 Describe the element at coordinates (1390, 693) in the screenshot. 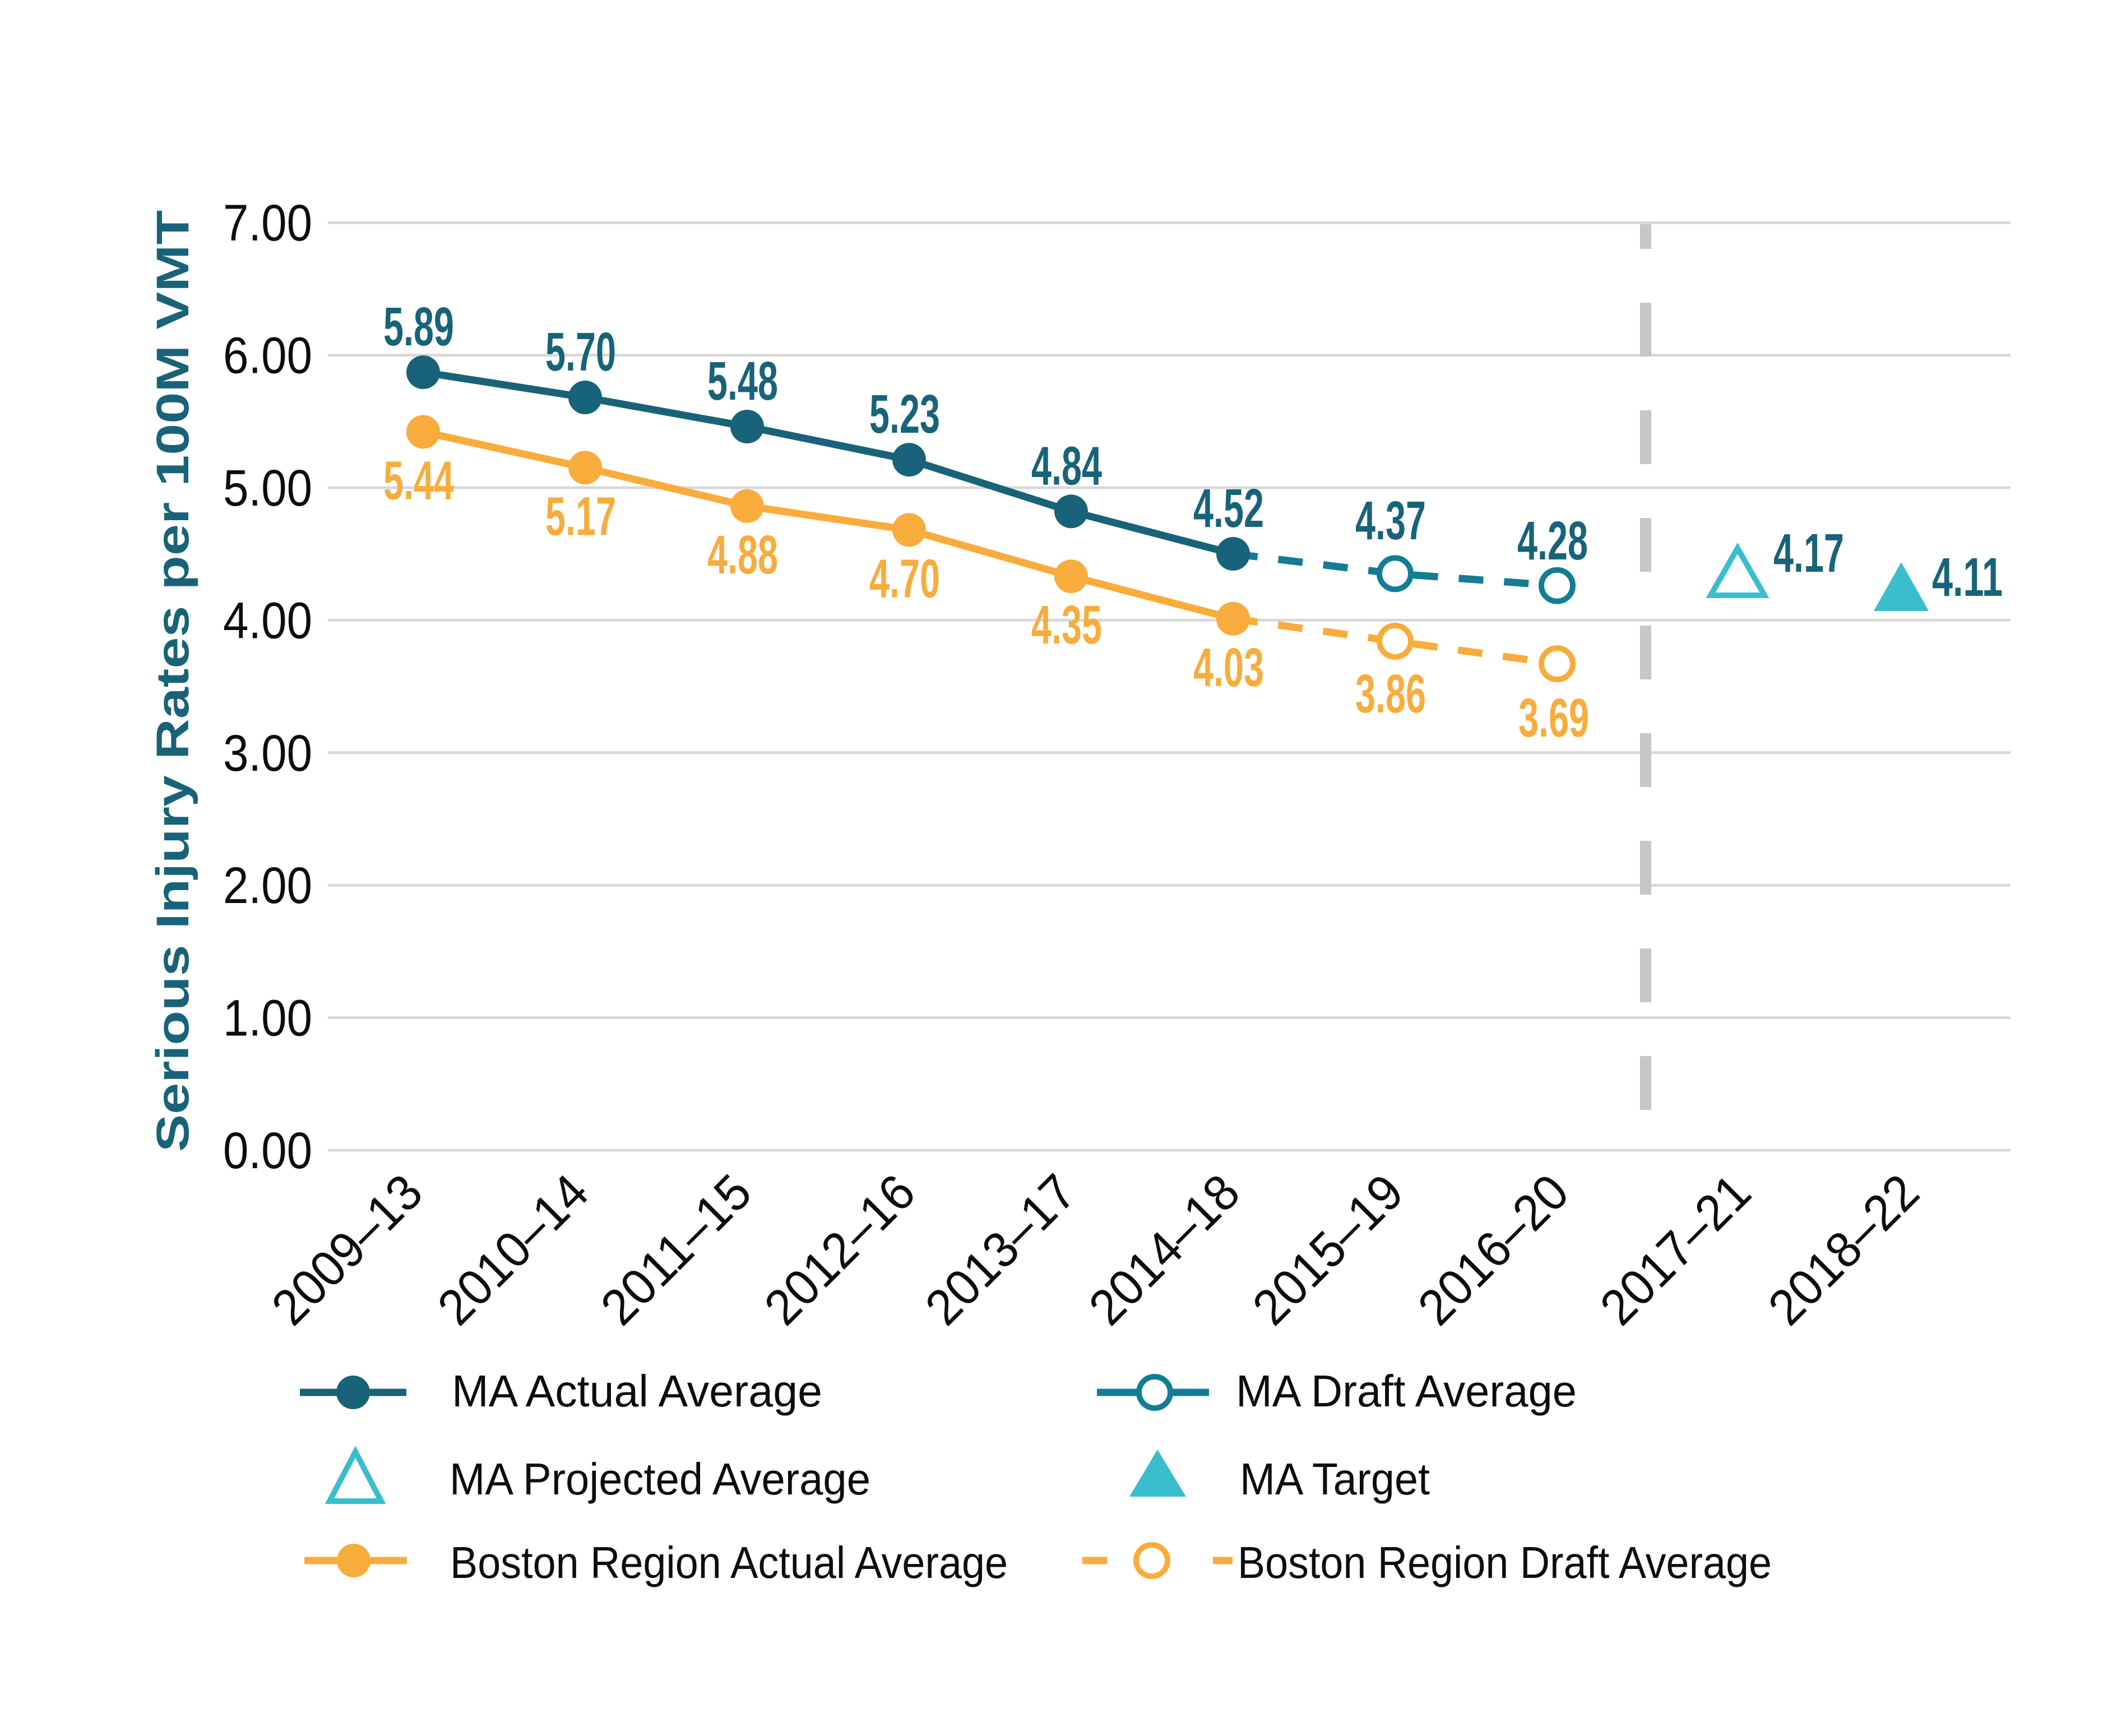

I see `svg-text: 3.86` at that location.